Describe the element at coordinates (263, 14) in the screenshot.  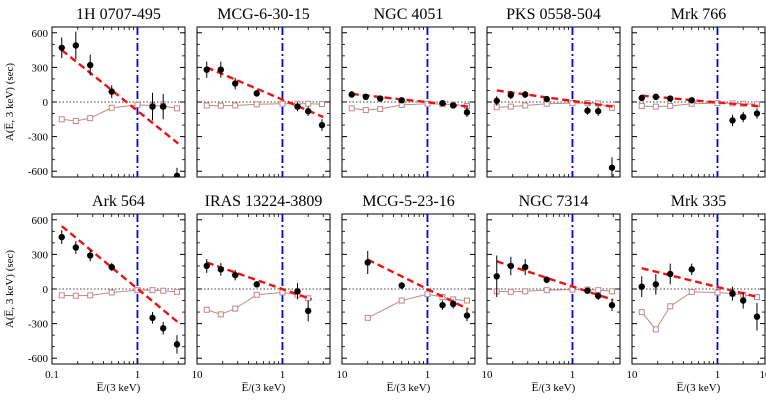
I see `panel-title: MCG-6-30-15` at that location.